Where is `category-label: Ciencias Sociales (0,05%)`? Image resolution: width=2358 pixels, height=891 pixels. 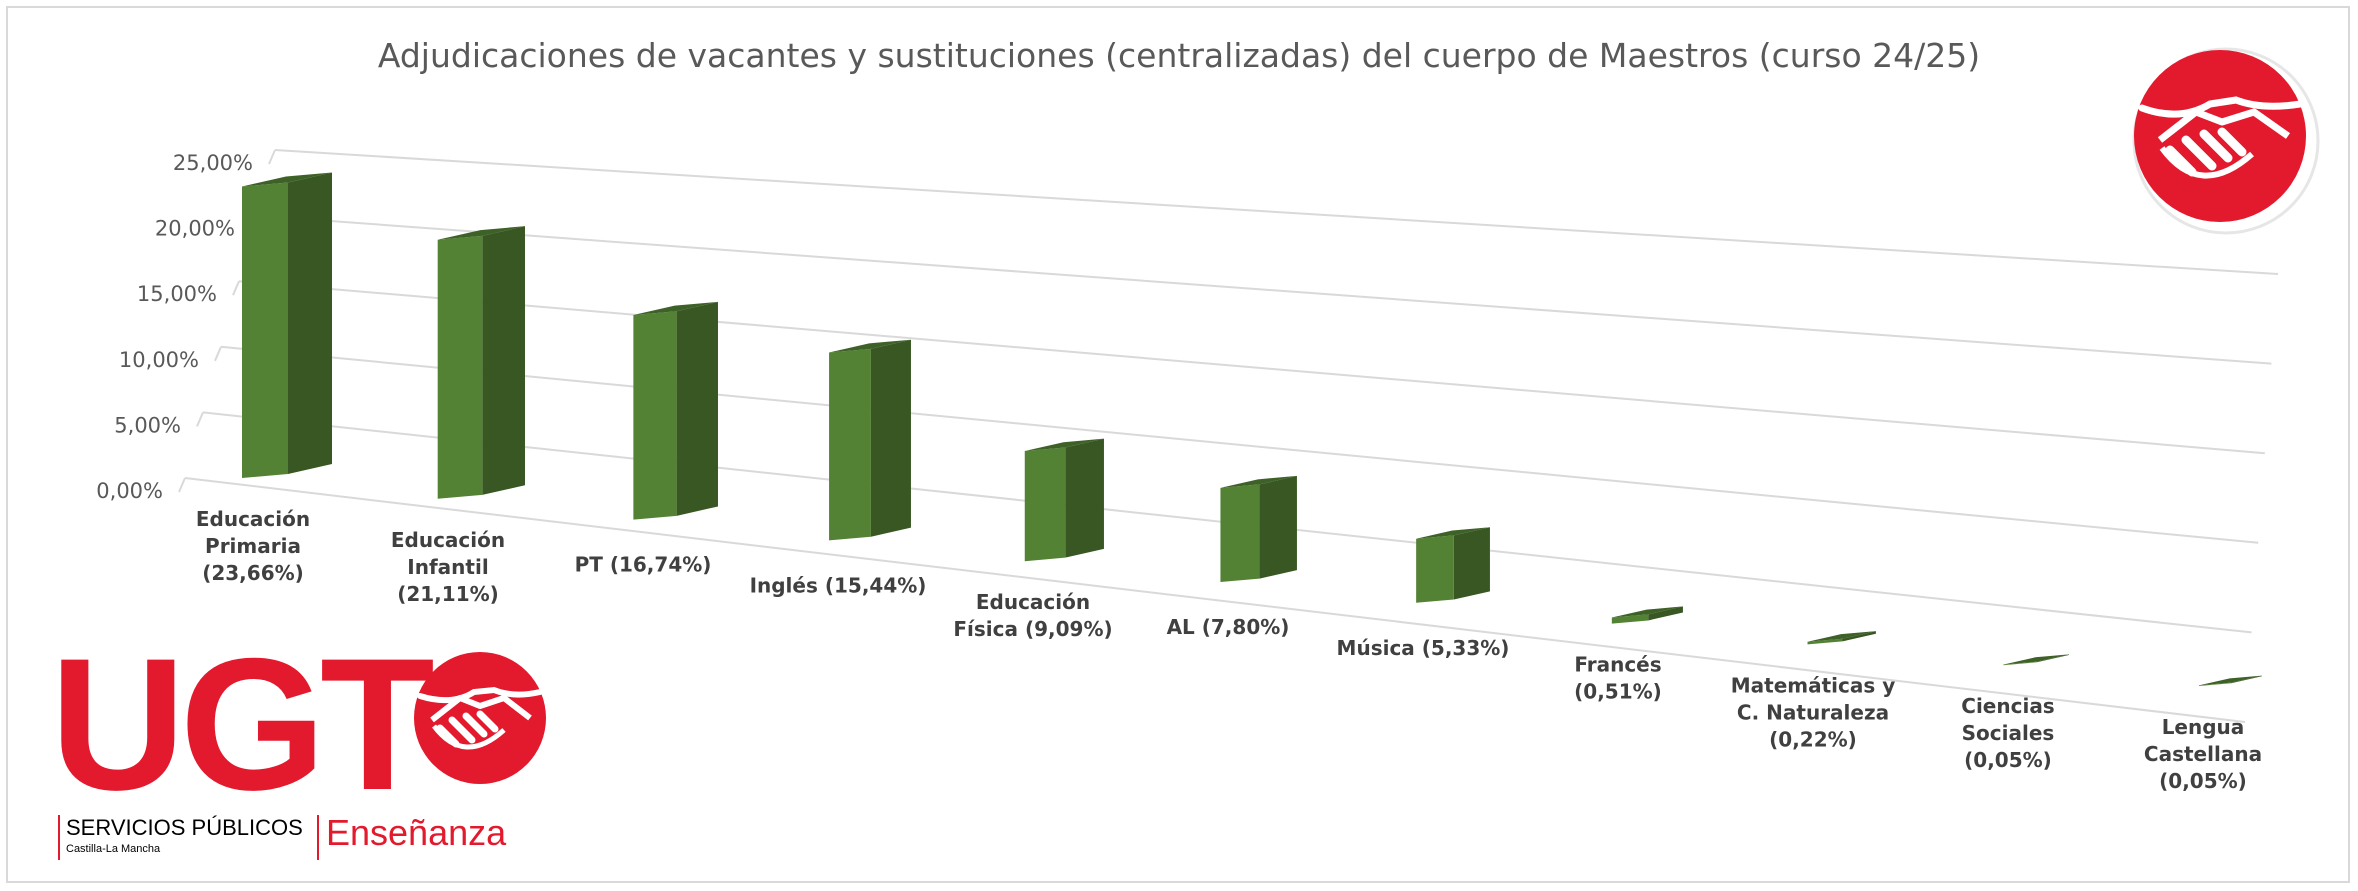 category-label: Ciencias Sociales (0,05%) is located at coordinates (2007, 733).